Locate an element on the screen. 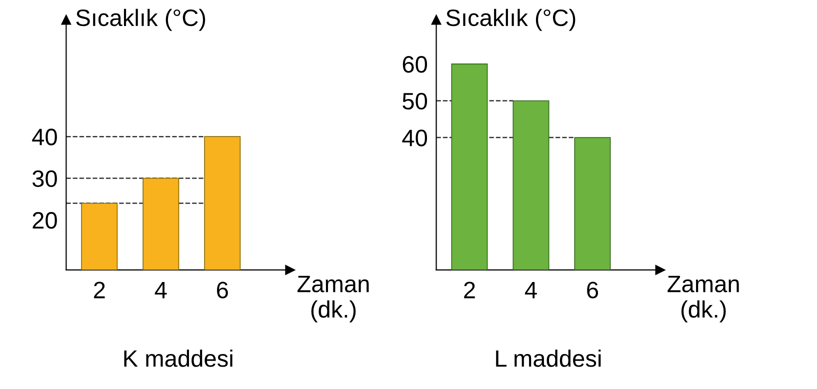 This screenshot has height=389, width=817. y-tick-label: 50 is located at coordinates (415, 101).